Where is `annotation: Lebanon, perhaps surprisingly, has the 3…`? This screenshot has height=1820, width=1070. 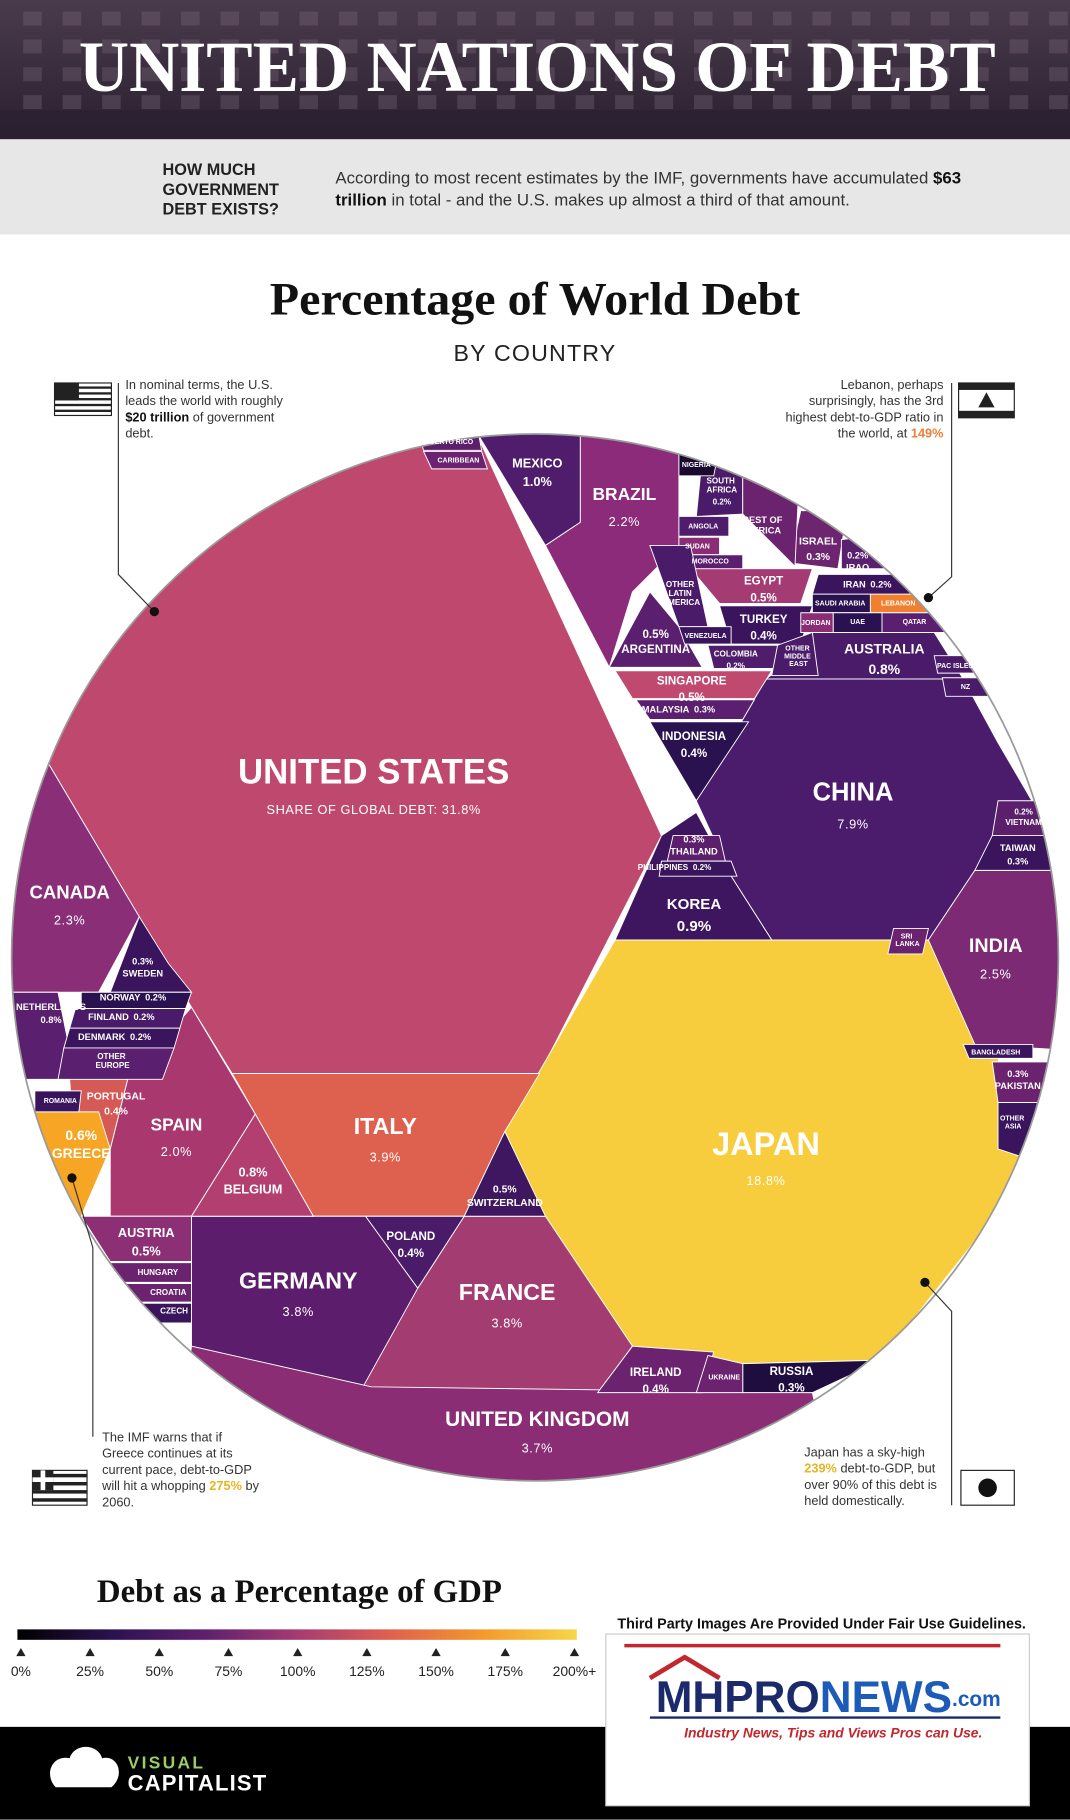
annotation: Lebanon, perhaps surprisingly, has the 3… is located at coordinates (859, 409).